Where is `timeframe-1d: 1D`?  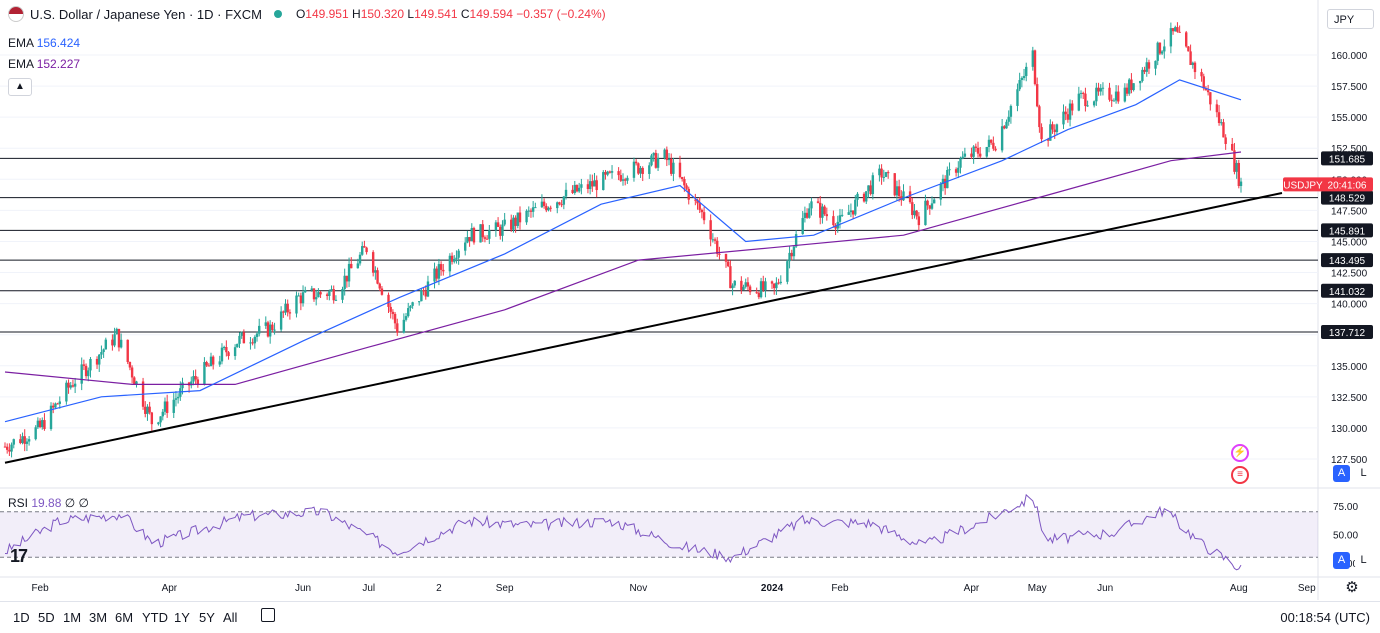
timeframe-1d: 1D is located at coordinates (21, 617).